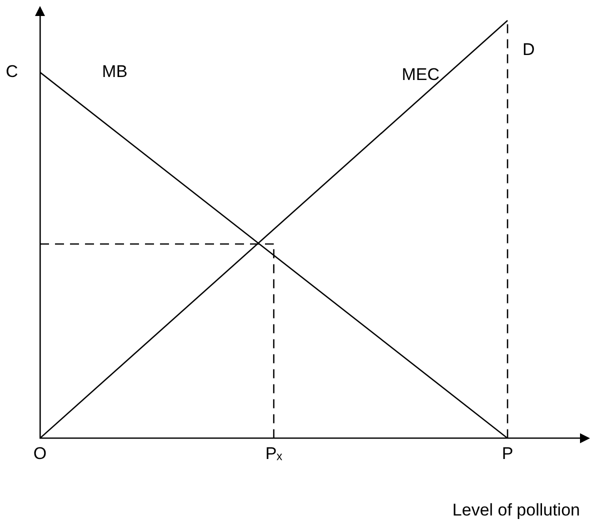 Image resolution: width=592 pixels, height=529 pixels. What do you see at coordinates (115, 72) in the screenshot?
I see `series-label: MB` at bounding box center [115, 72].